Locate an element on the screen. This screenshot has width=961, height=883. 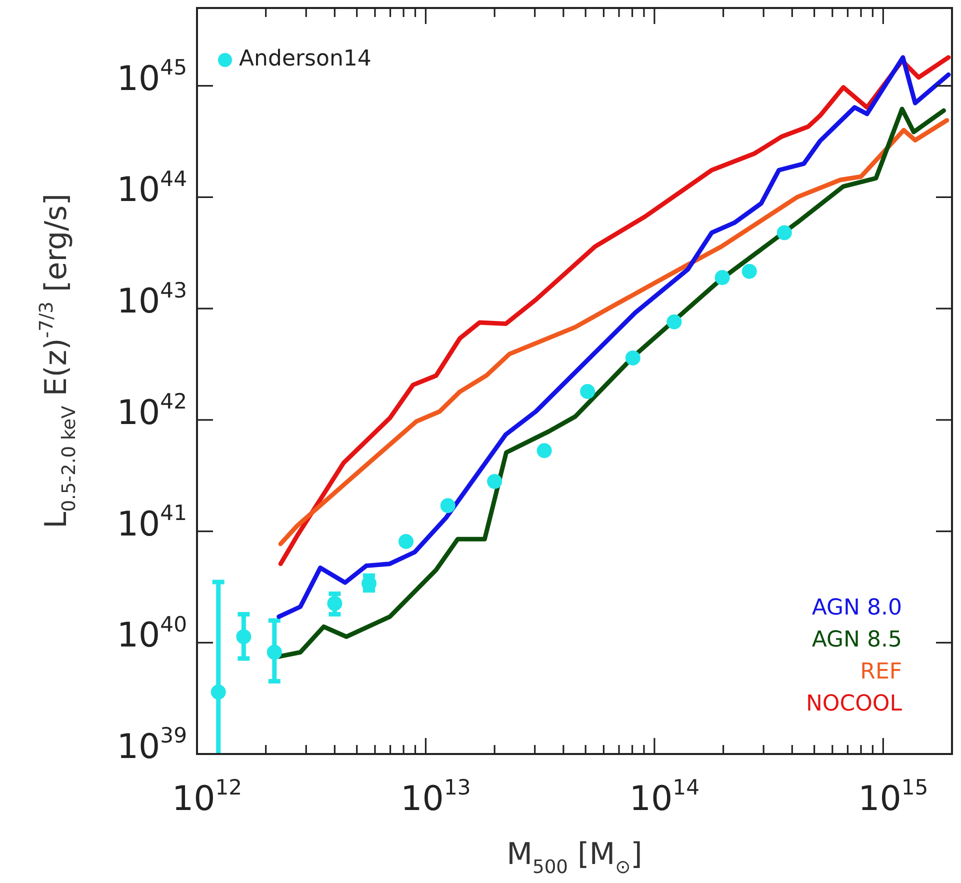
text: NOCOOL is located at coordinates (854, 704).